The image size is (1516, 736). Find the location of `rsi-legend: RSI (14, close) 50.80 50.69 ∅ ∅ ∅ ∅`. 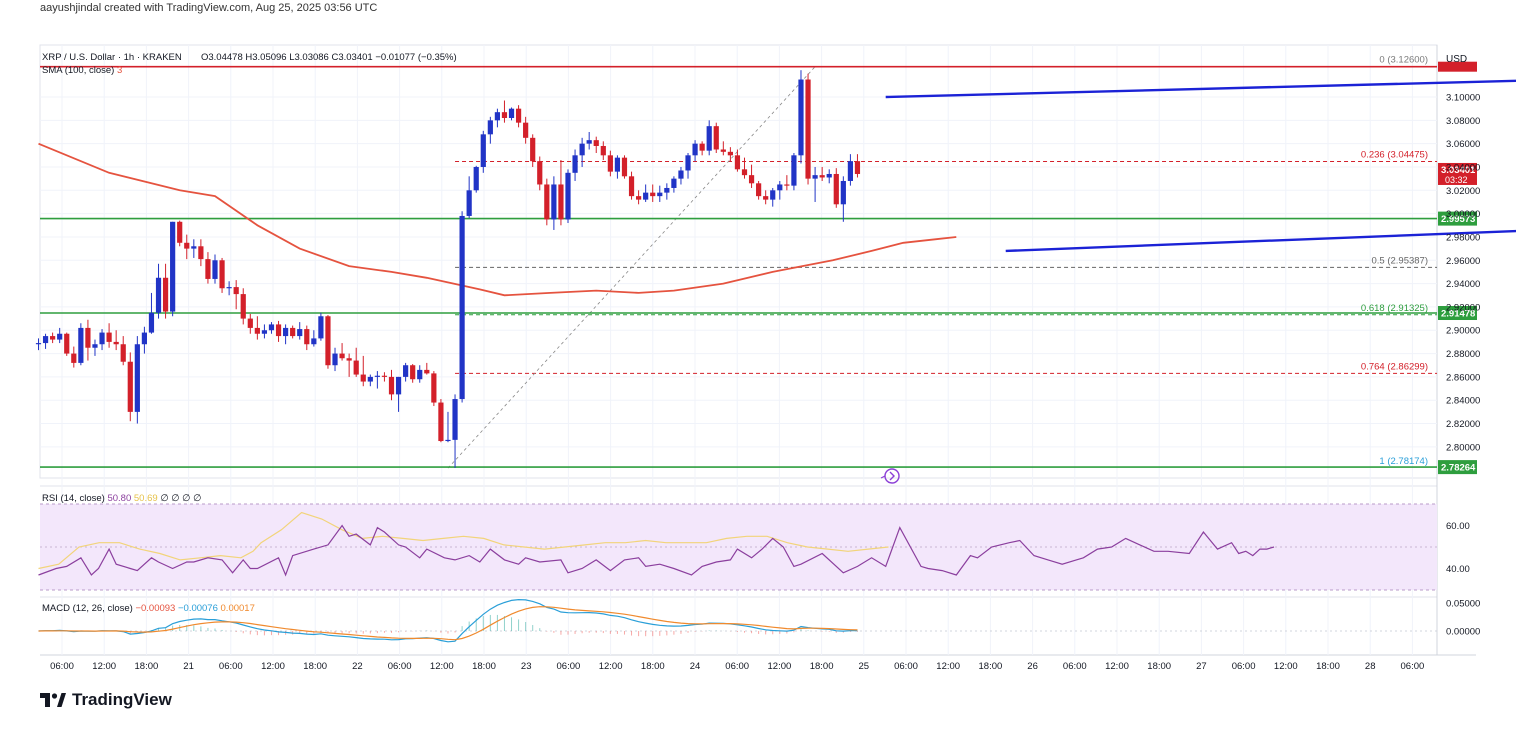

rsi-legend: RSI (14, close) 50.80 50.69 ∅ ∅ ∅ ∅ is located at coordinates (121, 498).